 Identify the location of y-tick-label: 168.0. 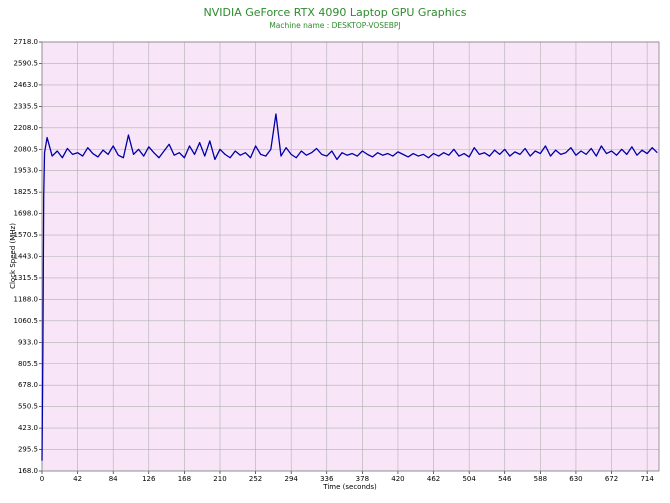
(28, 471).